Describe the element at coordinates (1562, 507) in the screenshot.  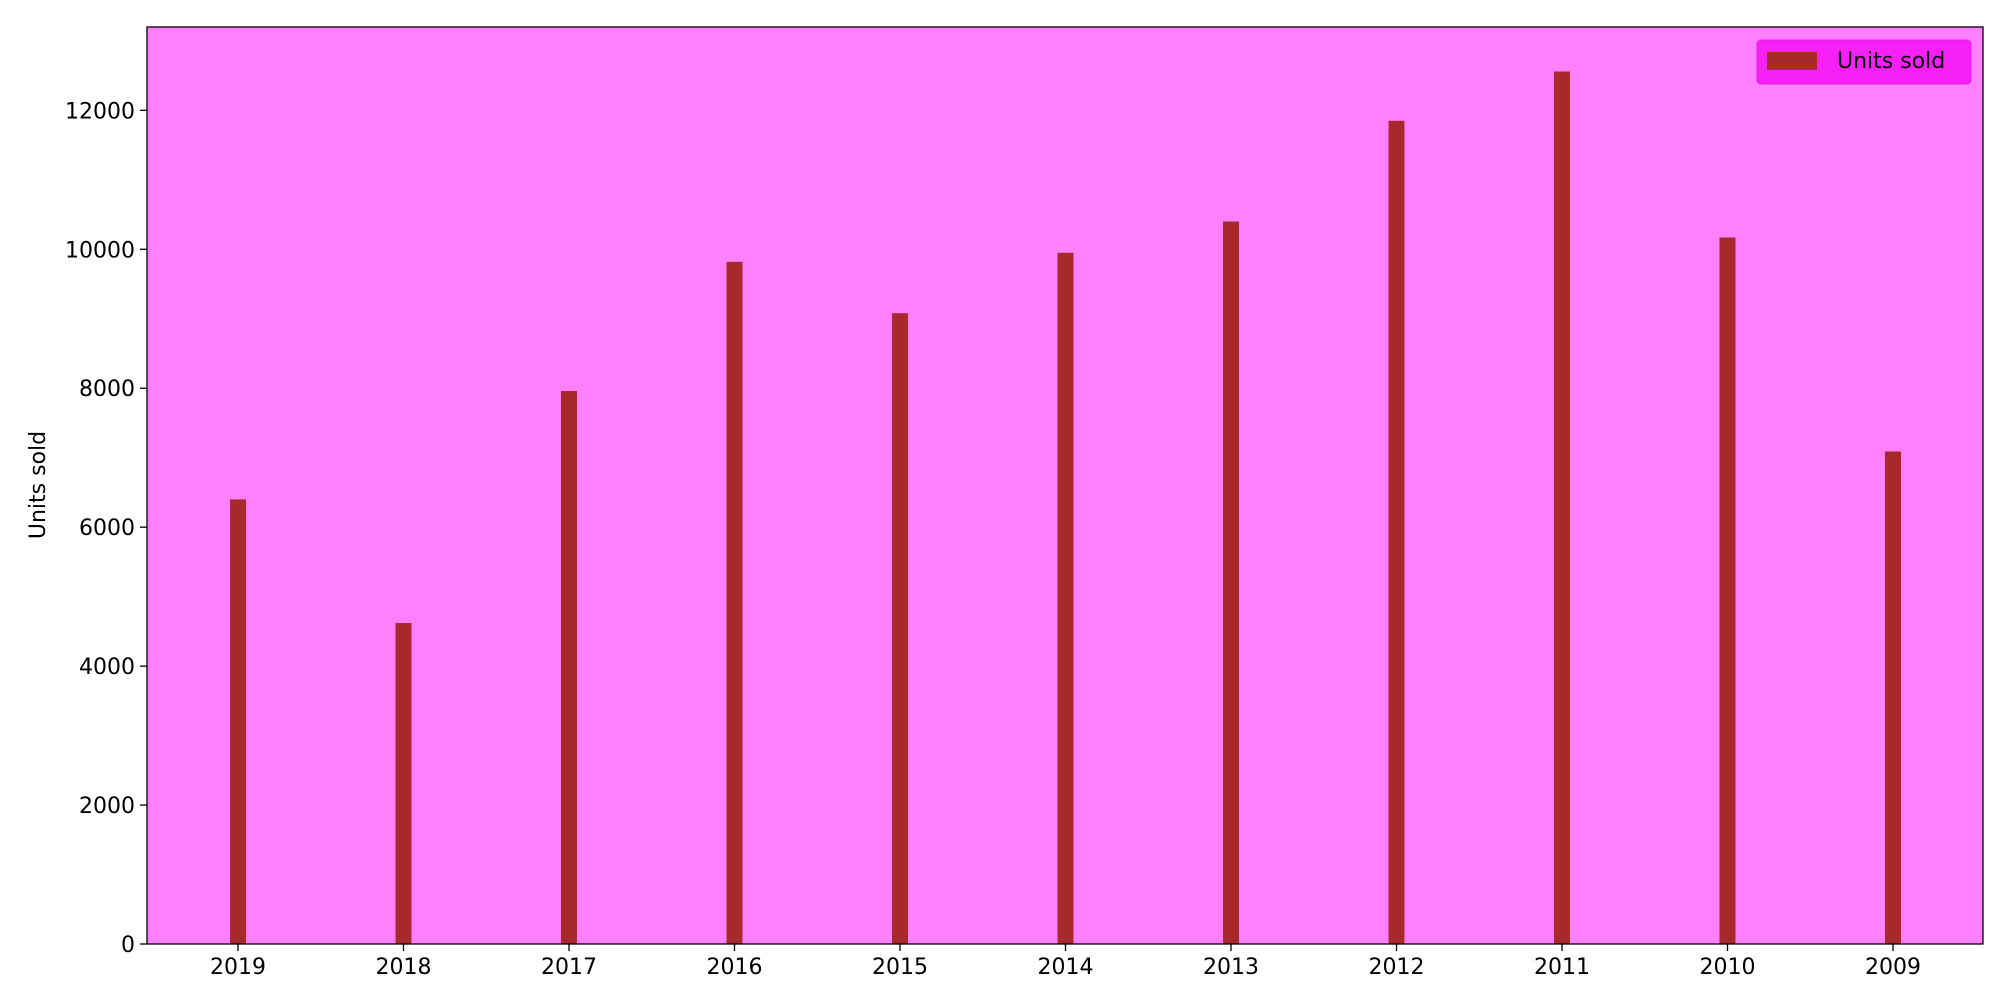
I see `bar-2011` at that location.